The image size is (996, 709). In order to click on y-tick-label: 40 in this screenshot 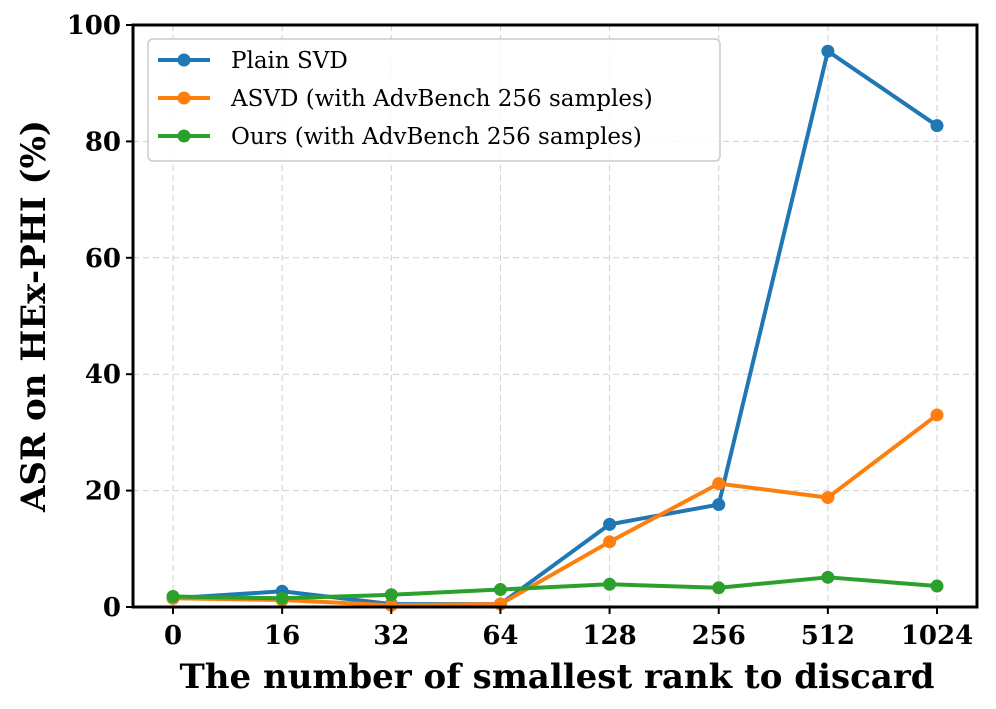, I will do `click(103, 375)`.